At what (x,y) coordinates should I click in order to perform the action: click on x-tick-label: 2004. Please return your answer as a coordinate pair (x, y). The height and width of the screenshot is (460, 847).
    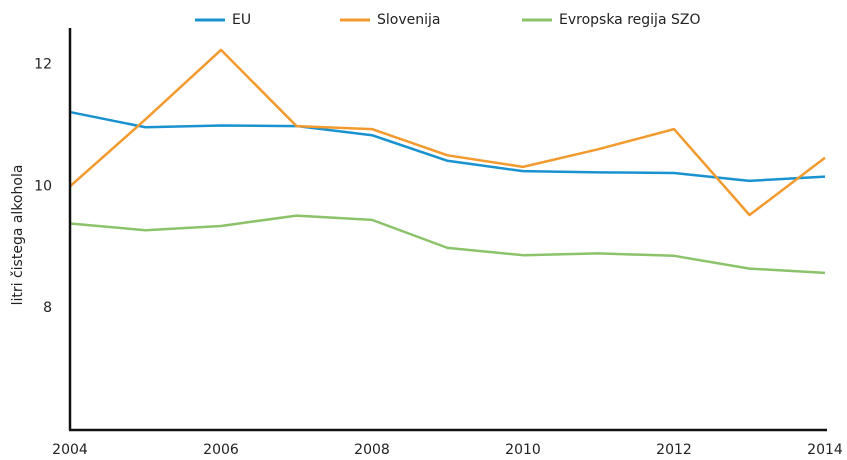
    Looking at the image, I should click on (70, 450).